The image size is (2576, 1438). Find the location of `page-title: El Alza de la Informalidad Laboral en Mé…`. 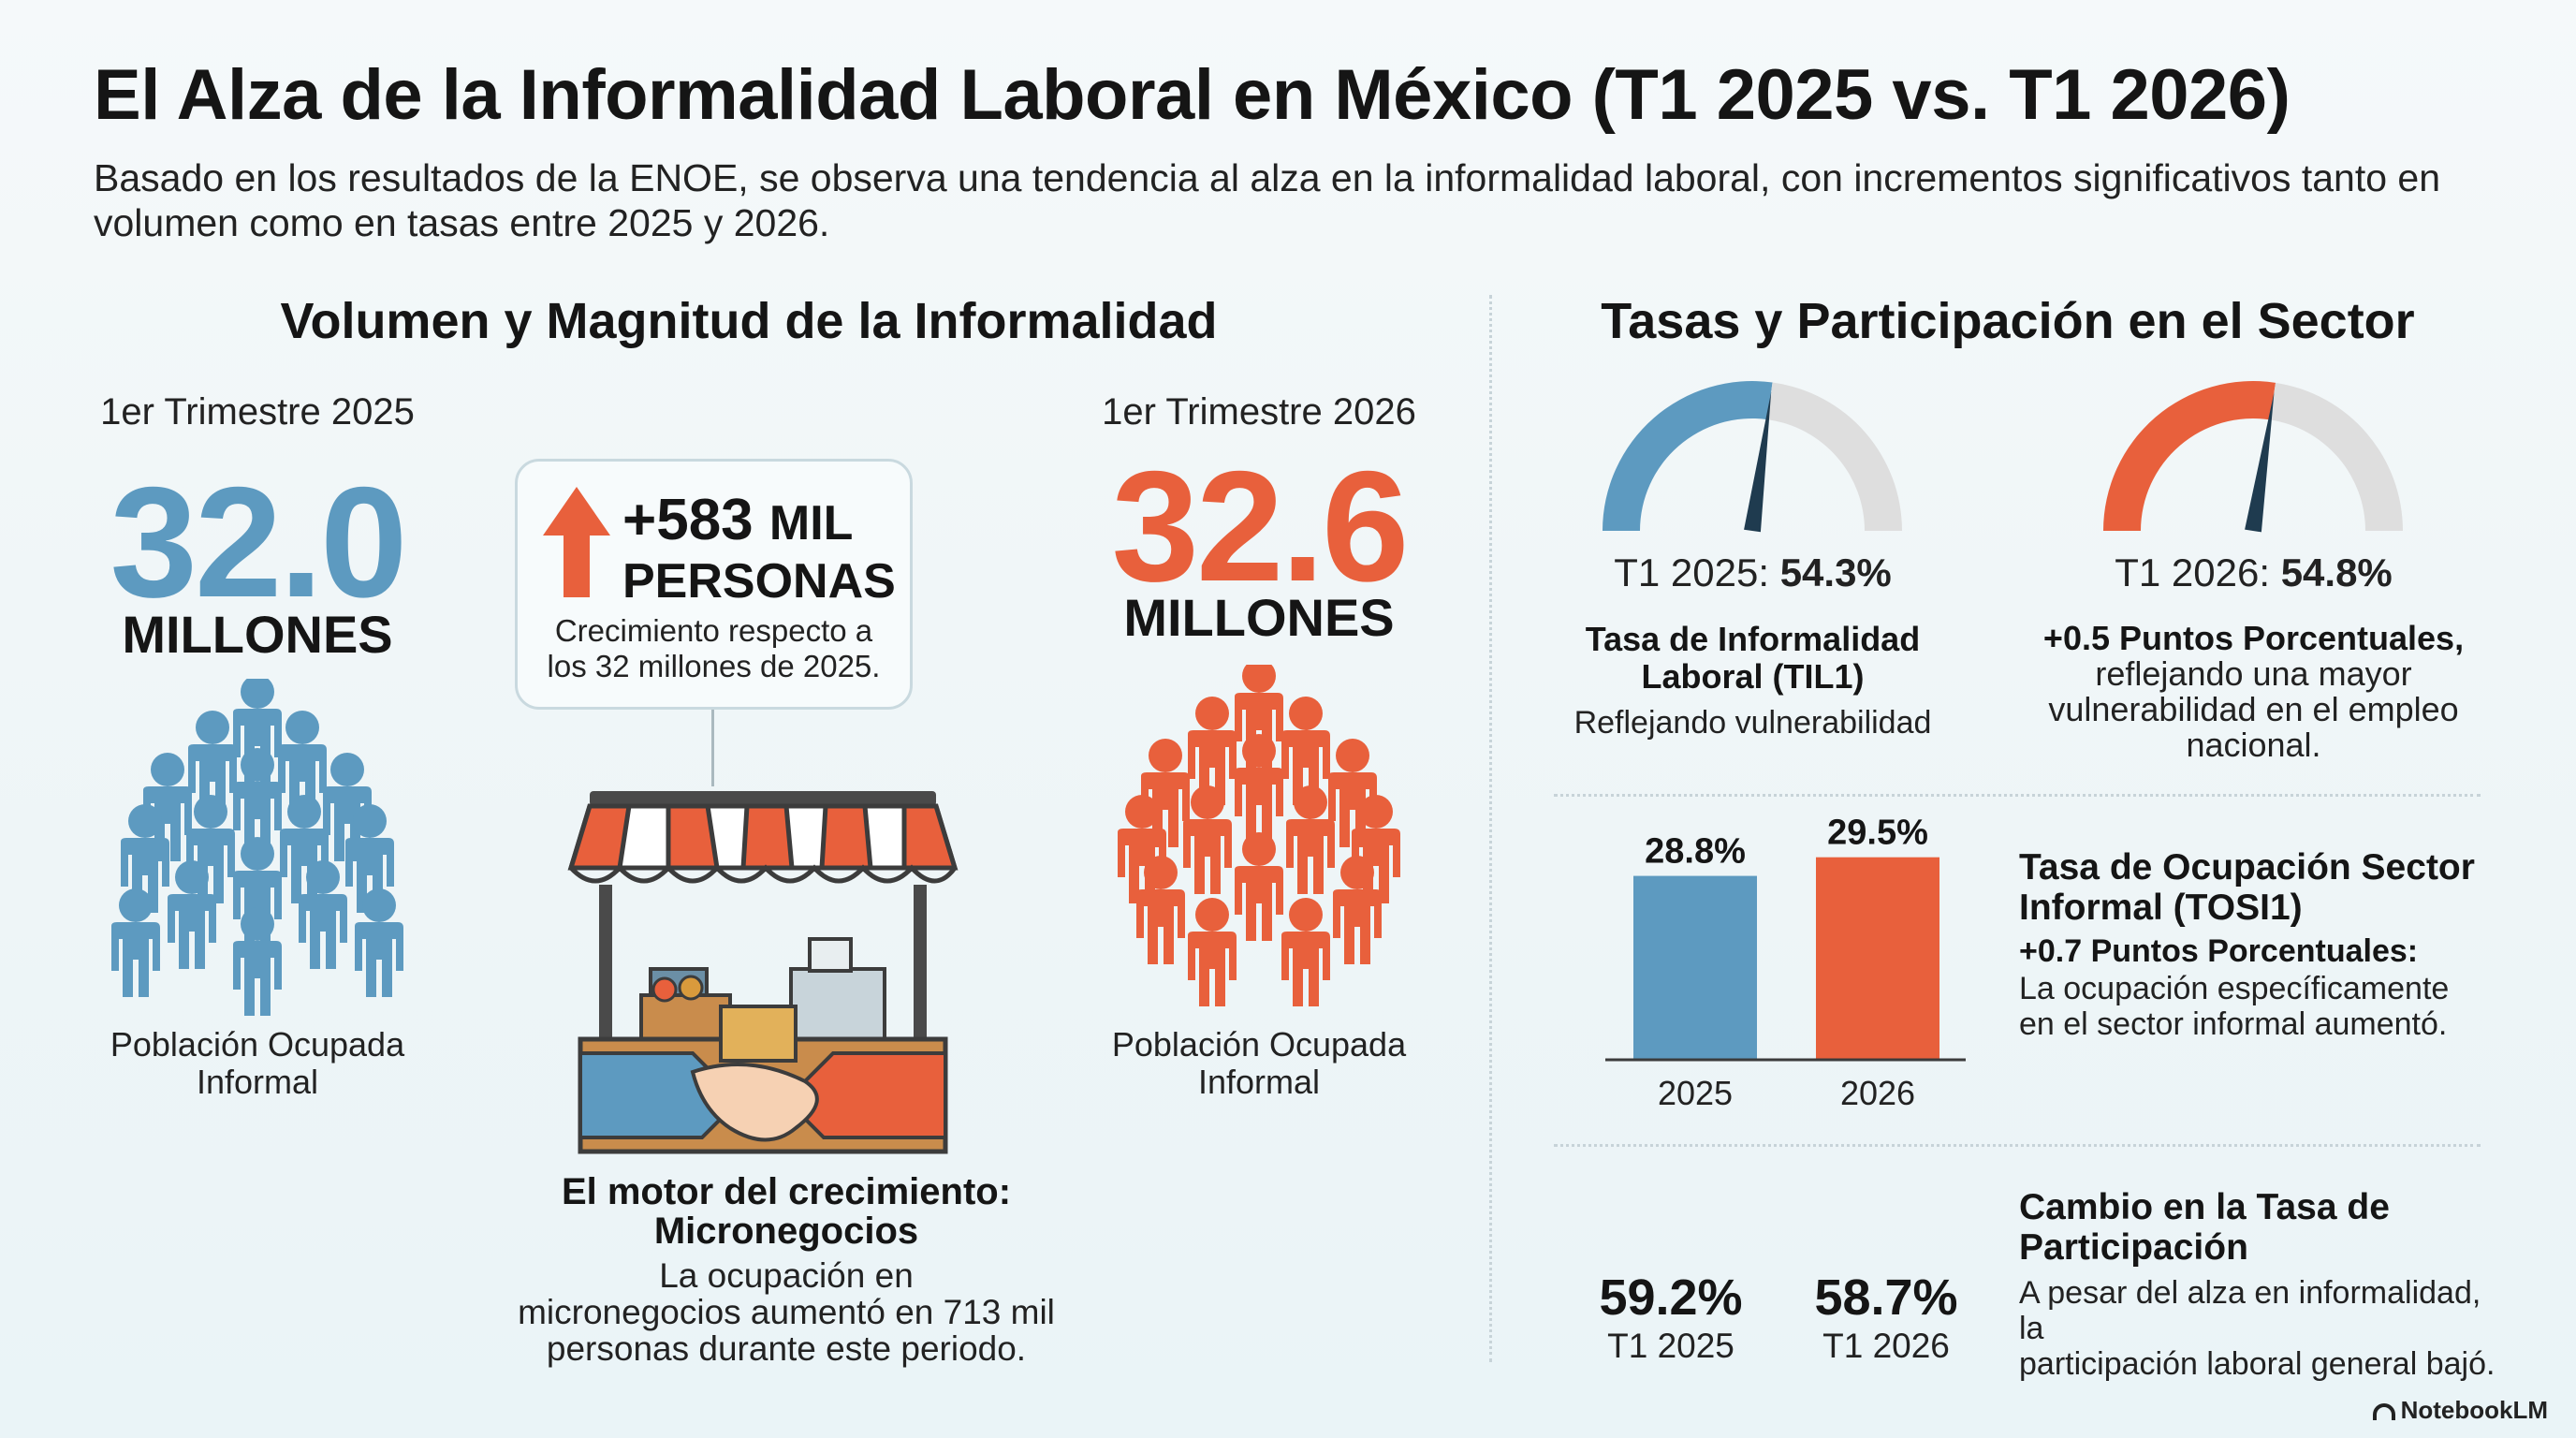

page-title: El Alza de la Informalidad Laboral en Mé… is located at coordinates (1192, 95).